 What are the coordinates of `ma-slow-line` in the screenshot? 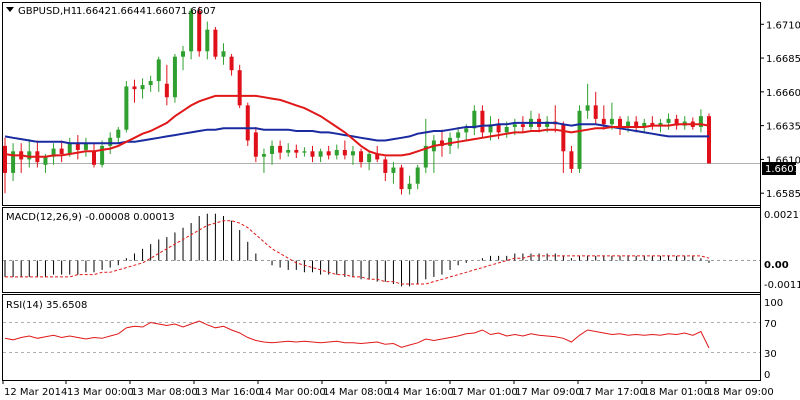 It's located at (356, 133).